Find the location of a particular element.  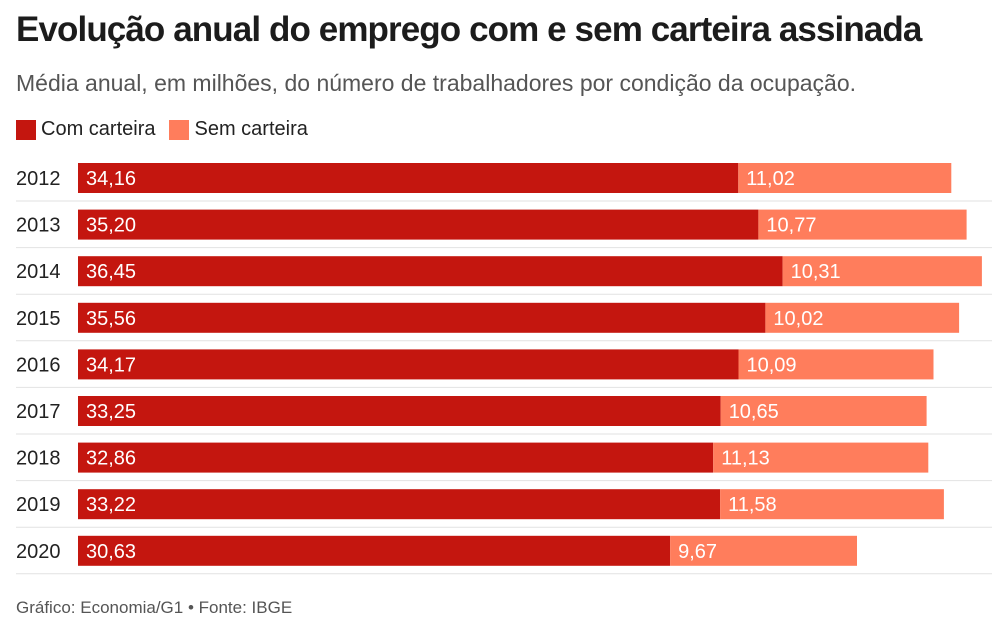

legend-item-com-carteira: Com carteira is located at coordinates (85, 129).